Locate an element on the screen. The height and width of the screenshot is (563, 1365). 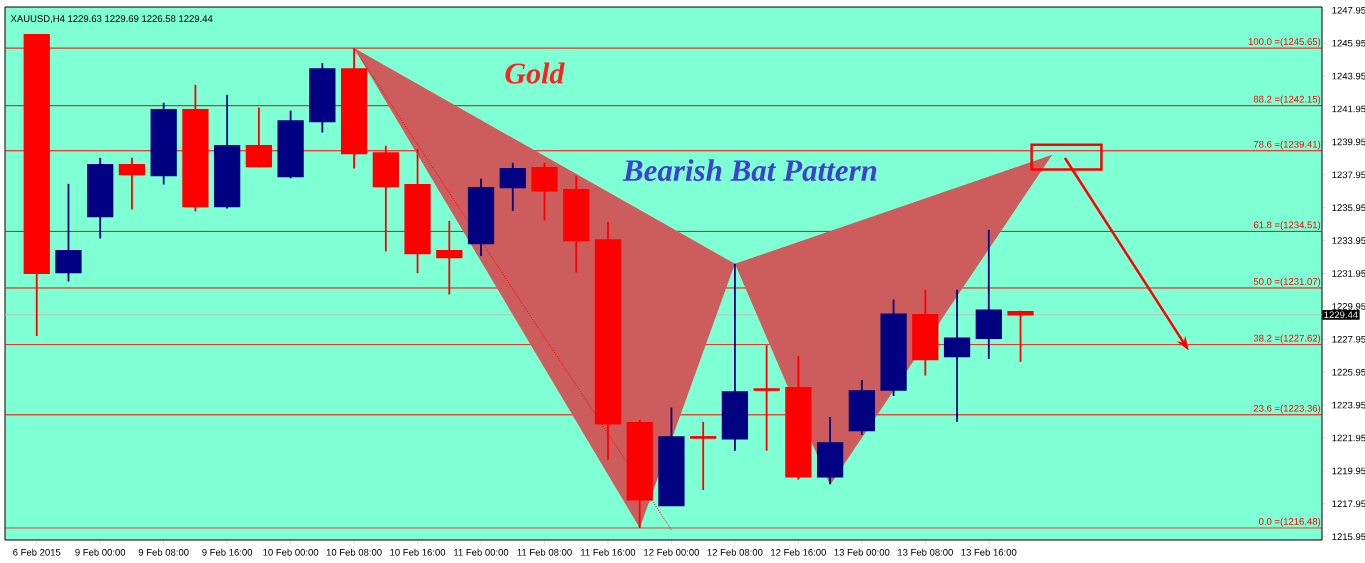
y-tick-label: 1245.95 is located at coordinates (1348, 43).